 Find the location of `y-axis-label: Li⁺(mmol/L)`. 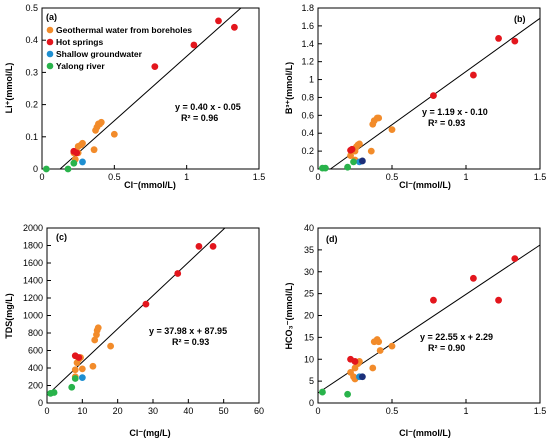

y-axis-label: Li⁺(mmol/L) is located at coordinates (9, 88).